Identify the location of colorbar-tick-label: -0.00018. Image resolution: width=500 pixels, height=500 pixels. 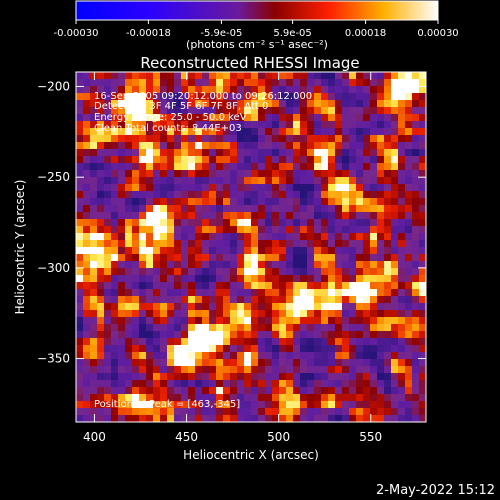
(148, 33).